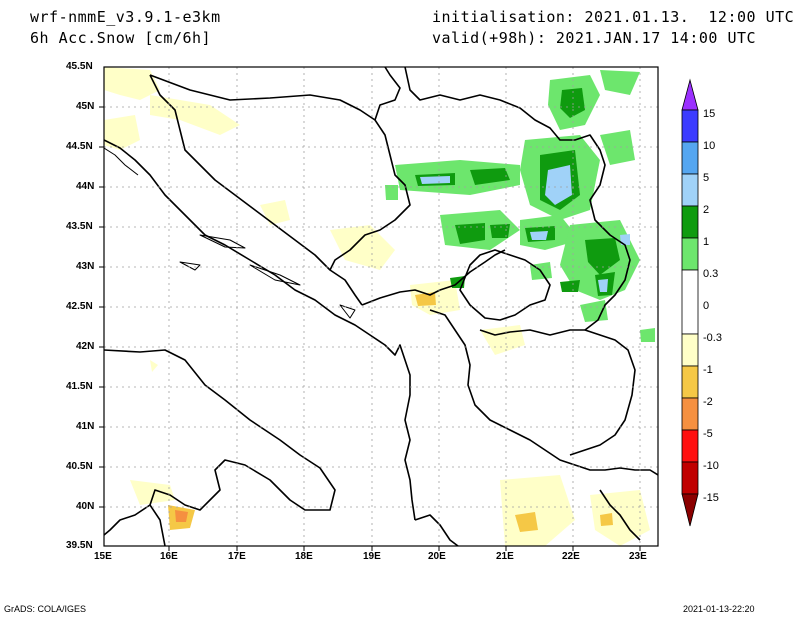  Describe the element at coordinates (706, 210) in the screenshot. I see `colorbar-label: 2` at that location.